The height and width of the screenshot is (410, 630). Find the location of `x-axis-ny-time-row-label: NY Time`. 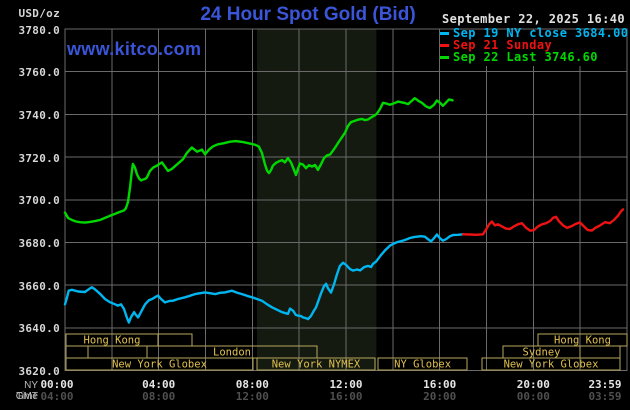

x-axis-ny-time-row-label: NY Time is located at coordinates (27, 391).